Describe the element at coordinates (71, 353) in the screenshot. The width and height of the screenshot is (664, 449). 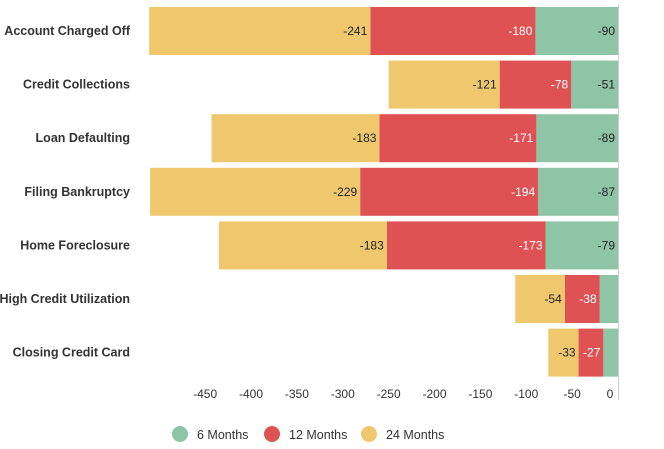
I see `category-label: Closing Credit Card` at that location.